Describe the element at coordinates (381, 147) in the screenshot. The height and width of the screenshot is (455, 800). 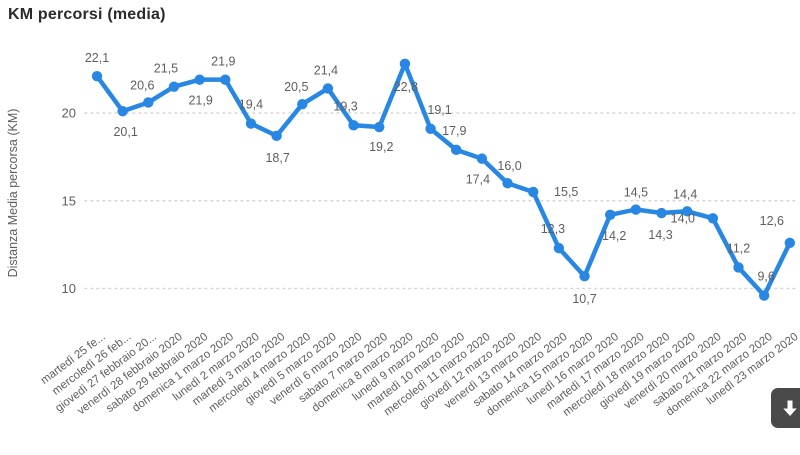
I see `data-label: 19,2` at that location.